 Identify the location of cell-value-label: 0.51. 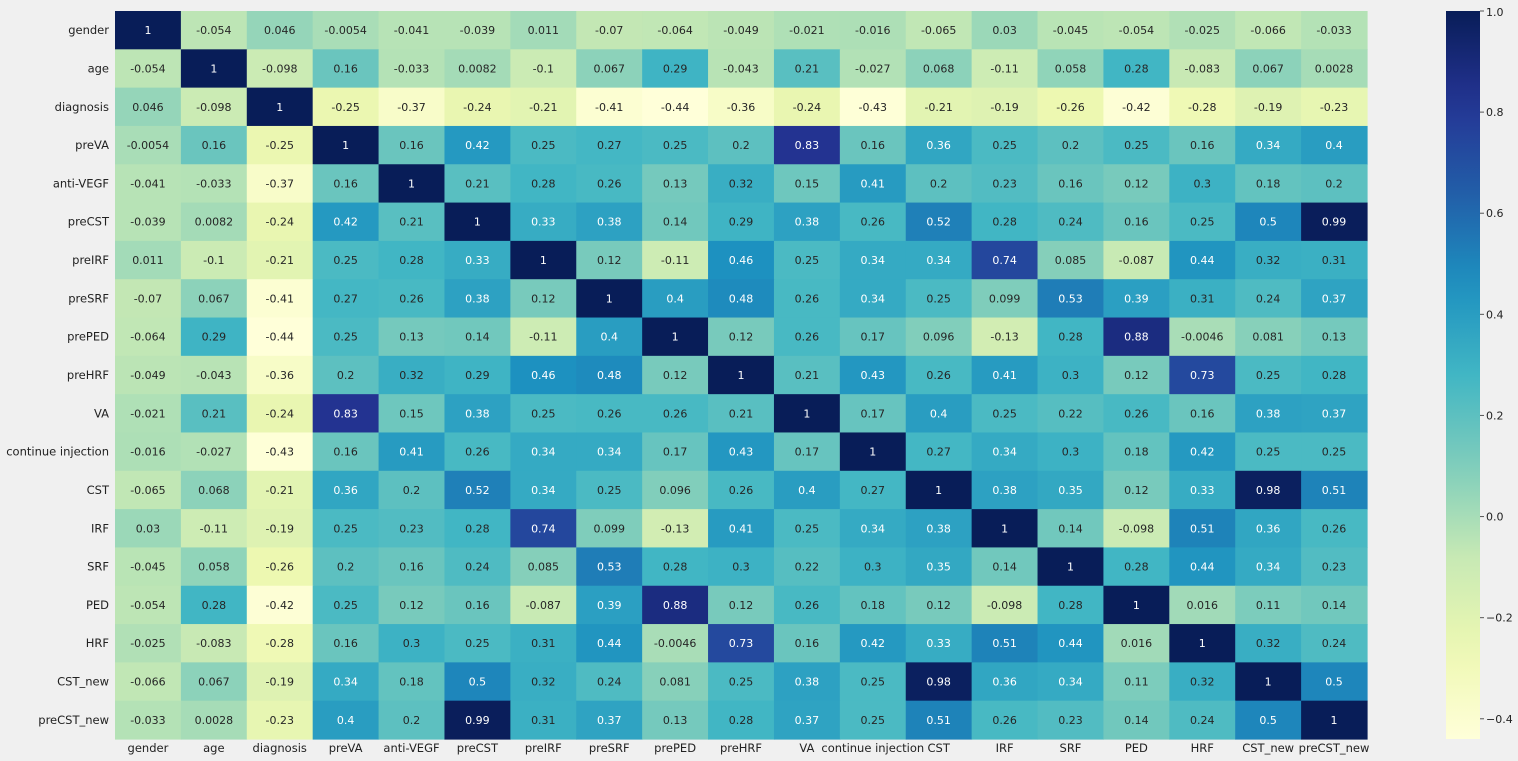
(938, 720).